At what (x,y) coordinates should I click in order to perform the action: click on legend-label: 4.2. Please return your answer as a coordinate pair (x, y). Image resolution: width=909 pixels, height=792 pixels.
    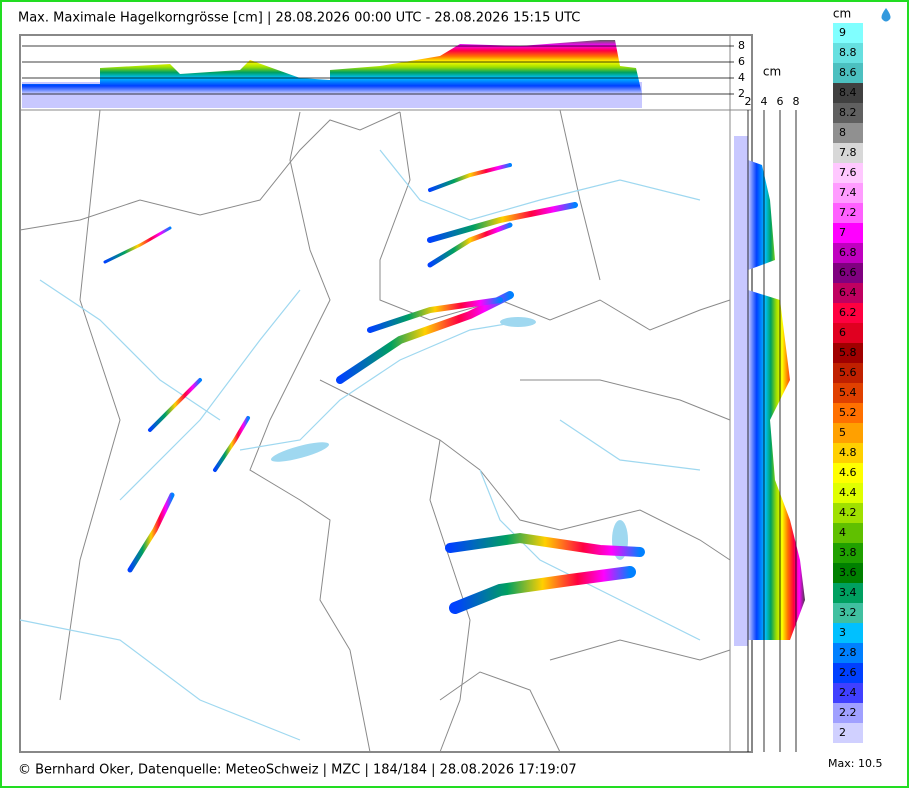
    Looking at the image, I should click on (848, 512).